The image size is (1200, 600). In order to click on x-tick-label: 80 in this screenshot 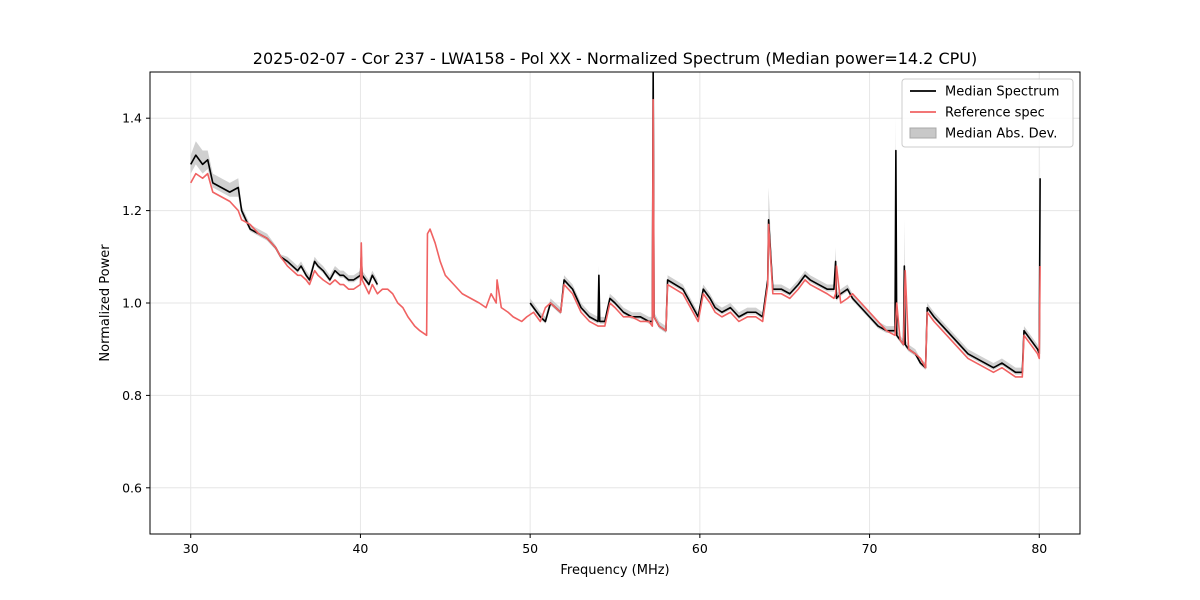, I will do `click(1039, 548)`.